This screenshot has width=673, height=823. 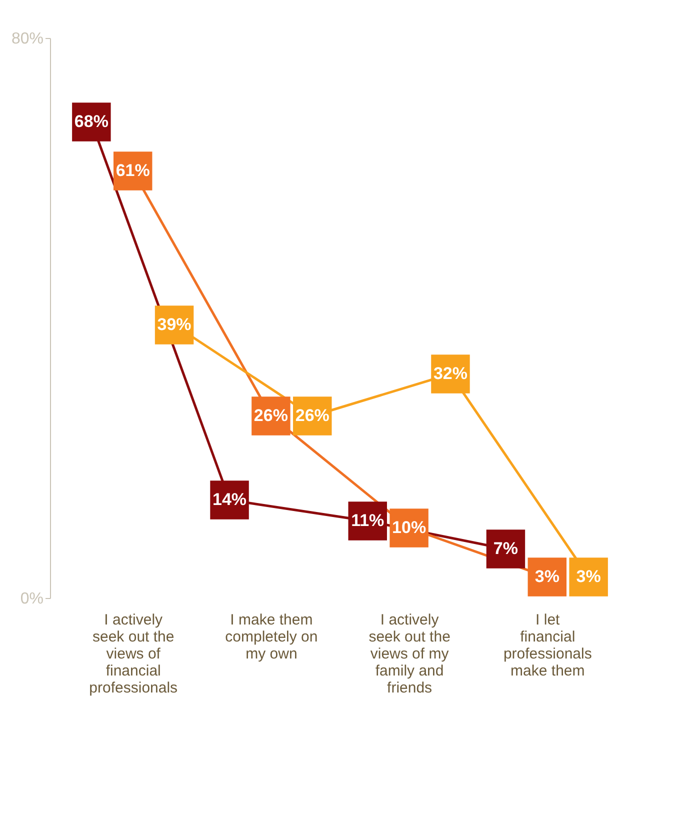 I want to click on text: 7%, so click(x=505, y=548).